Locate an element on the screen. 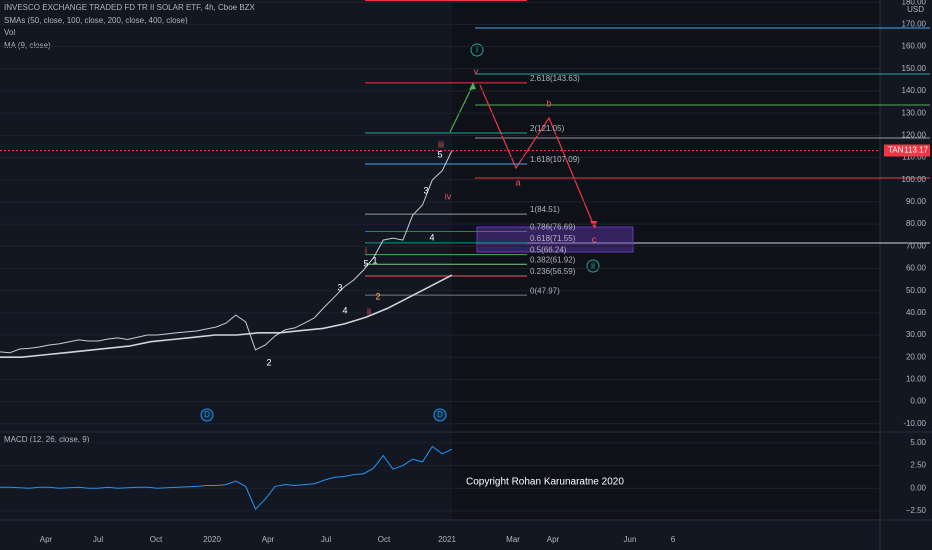  fib-label: 1.618(107.09) is located at coordinates (555, 159).